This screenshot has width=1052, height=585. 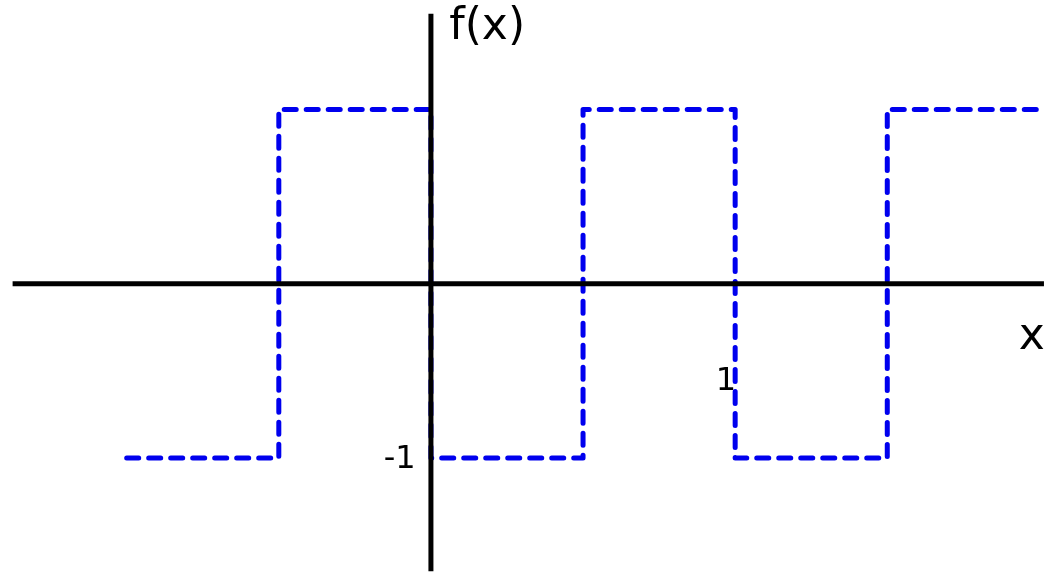 I want to click on x-axis-title: x, so click(x=1031, y=334).